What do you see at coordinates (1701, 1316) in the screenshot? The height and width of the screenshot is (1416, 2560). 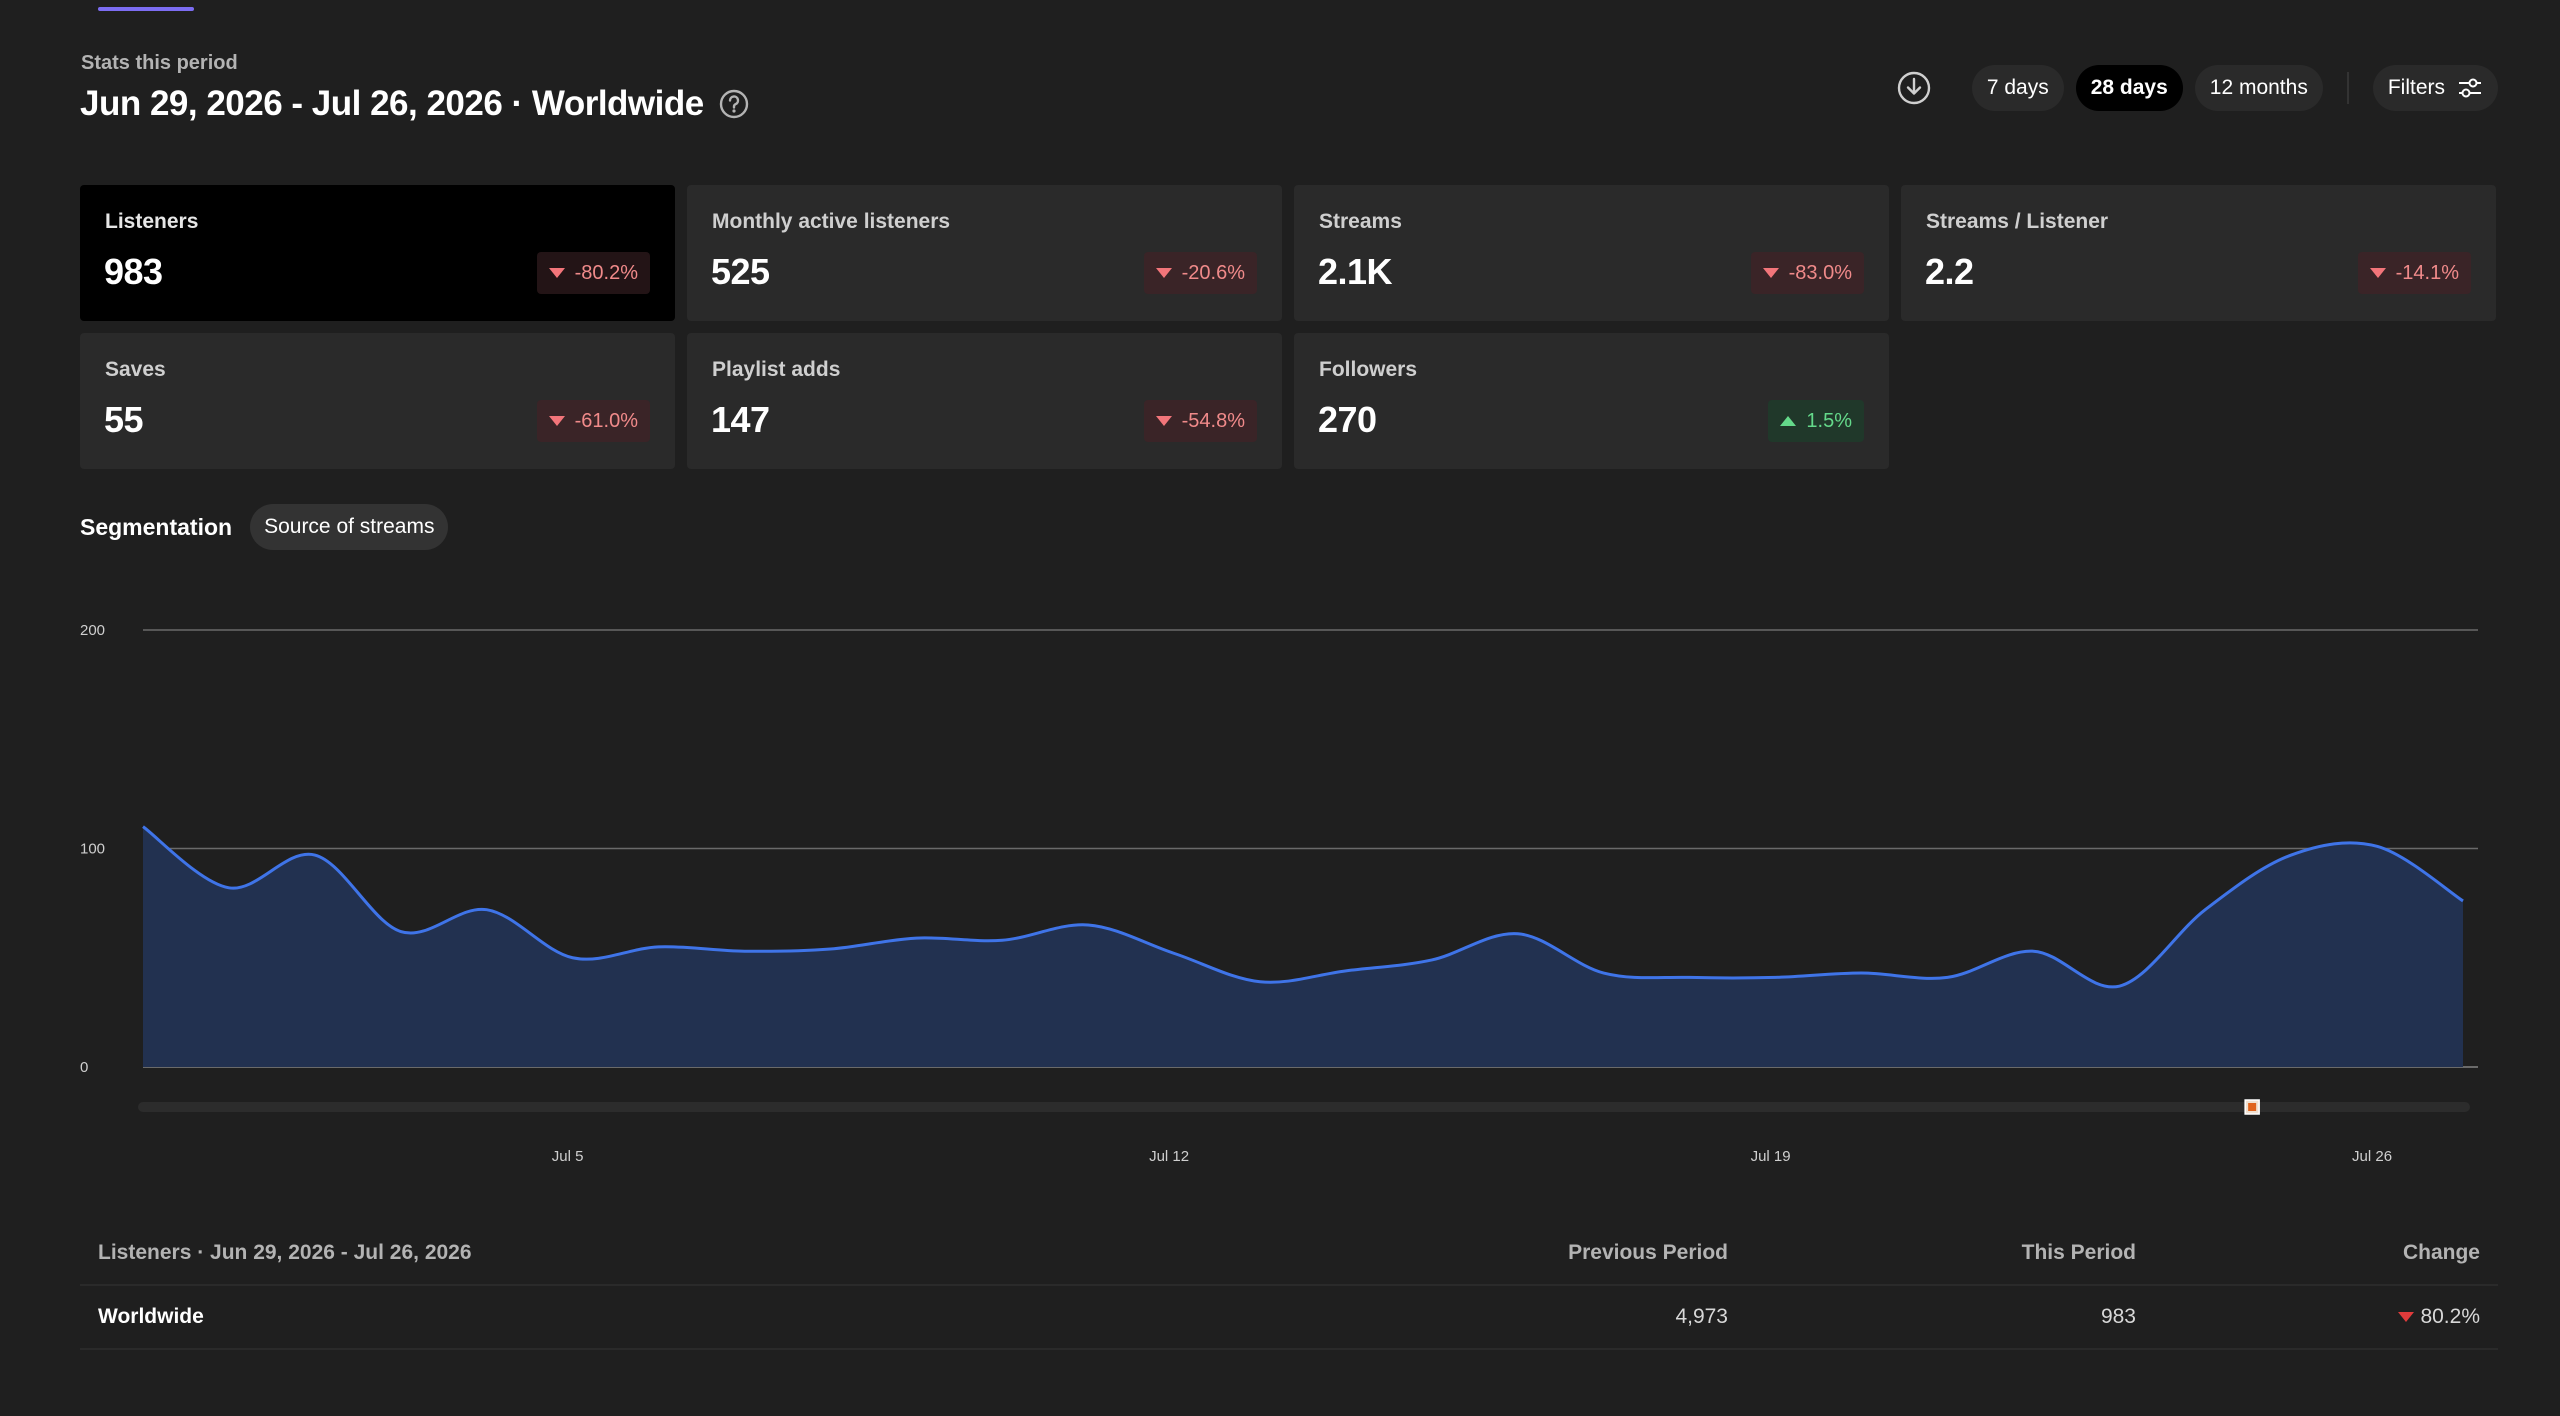 I see `row-previous-value: 4,973` at bounding box center [1701, 1316].